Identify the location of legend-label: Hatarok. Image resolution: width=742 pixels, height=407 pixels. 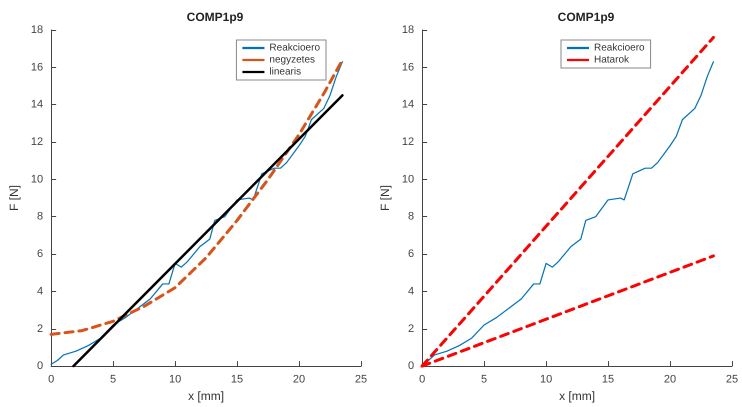
(612, 60).